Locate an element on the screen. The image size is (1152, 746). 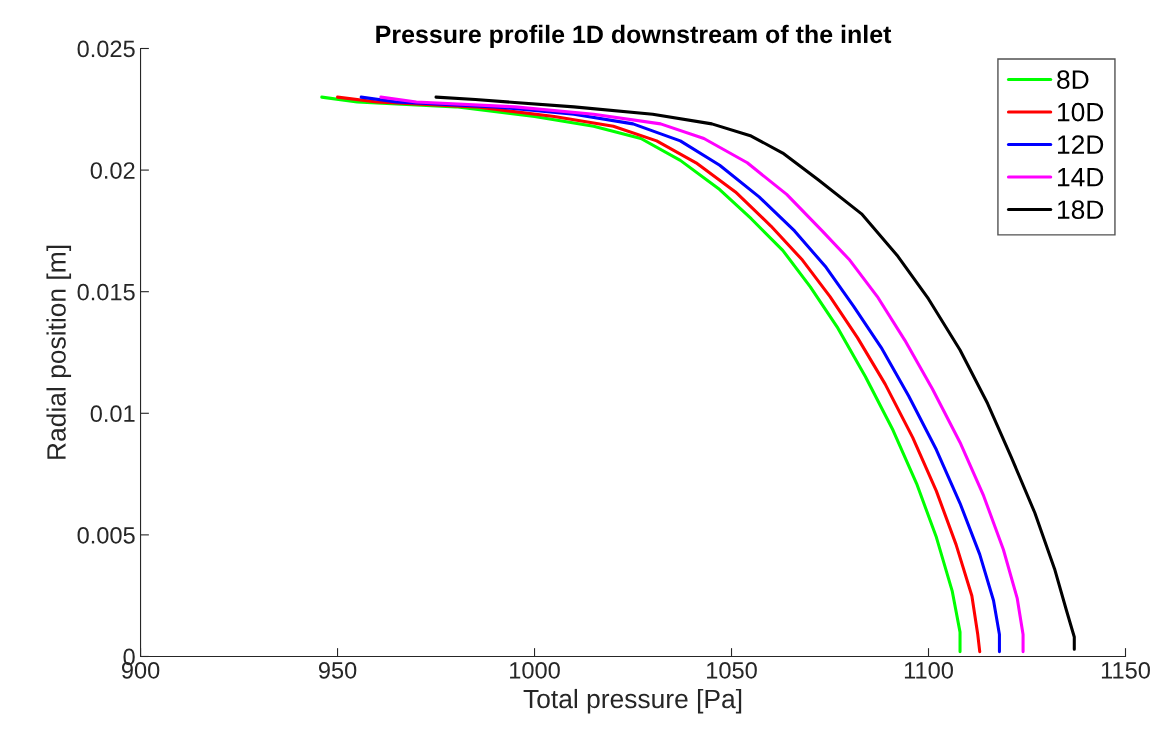
y-tick-label: 0.015 is located at coordinates (106, 292).